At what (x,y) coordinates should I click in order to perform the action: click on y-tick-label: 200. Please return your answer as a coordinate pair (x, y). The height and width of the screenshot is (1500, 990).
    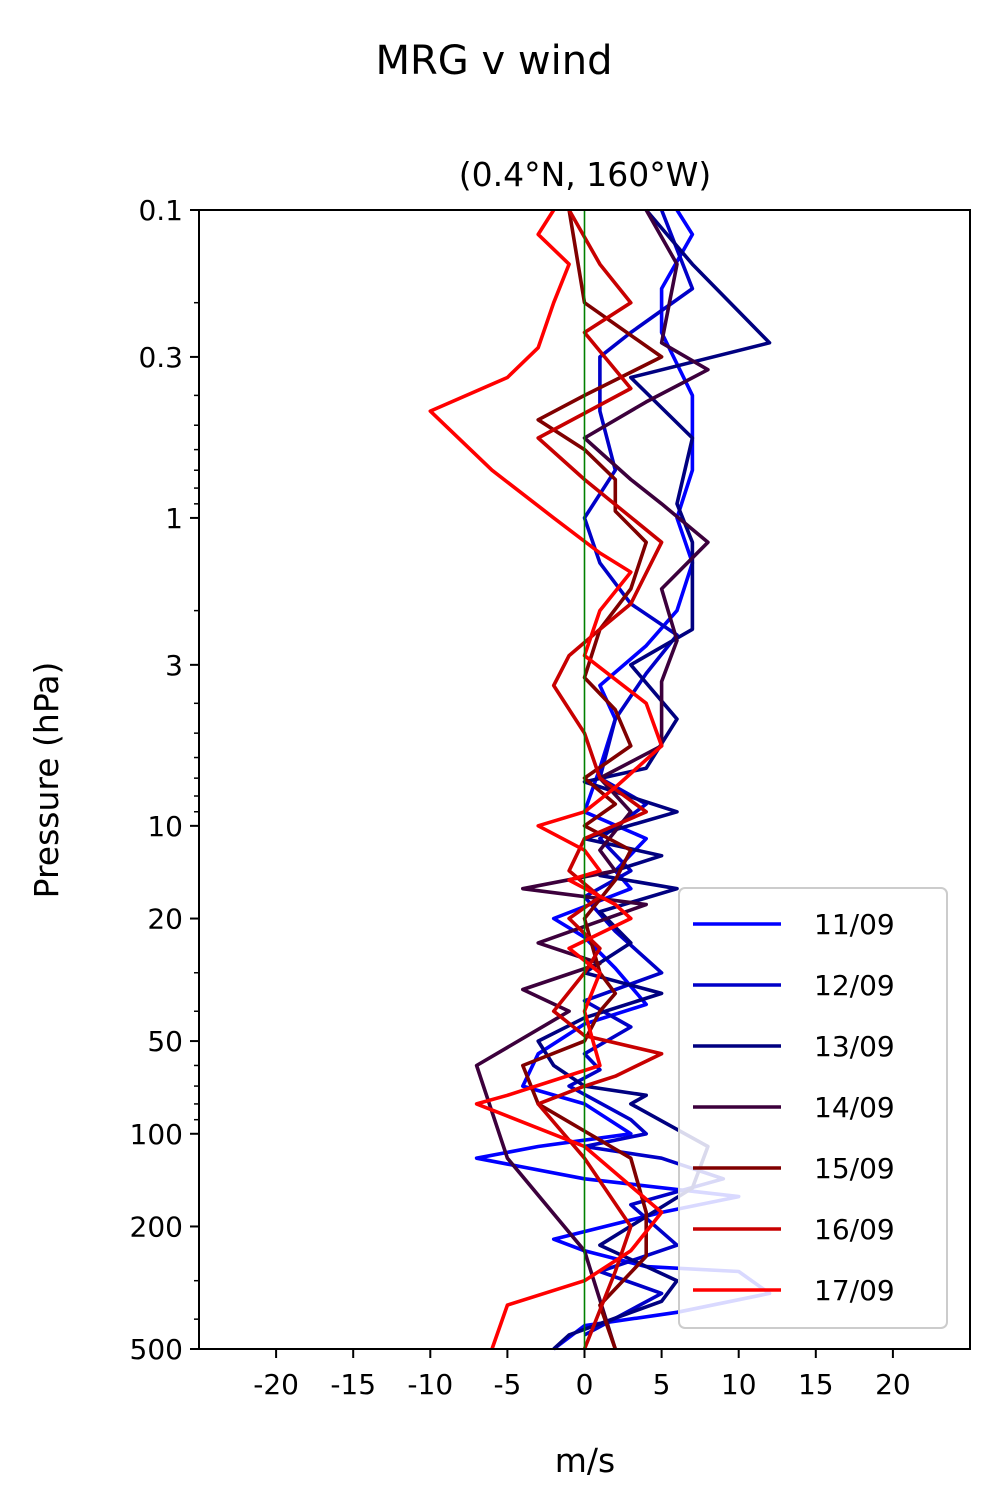
    Looking at the image, I should click on (156, 1226).